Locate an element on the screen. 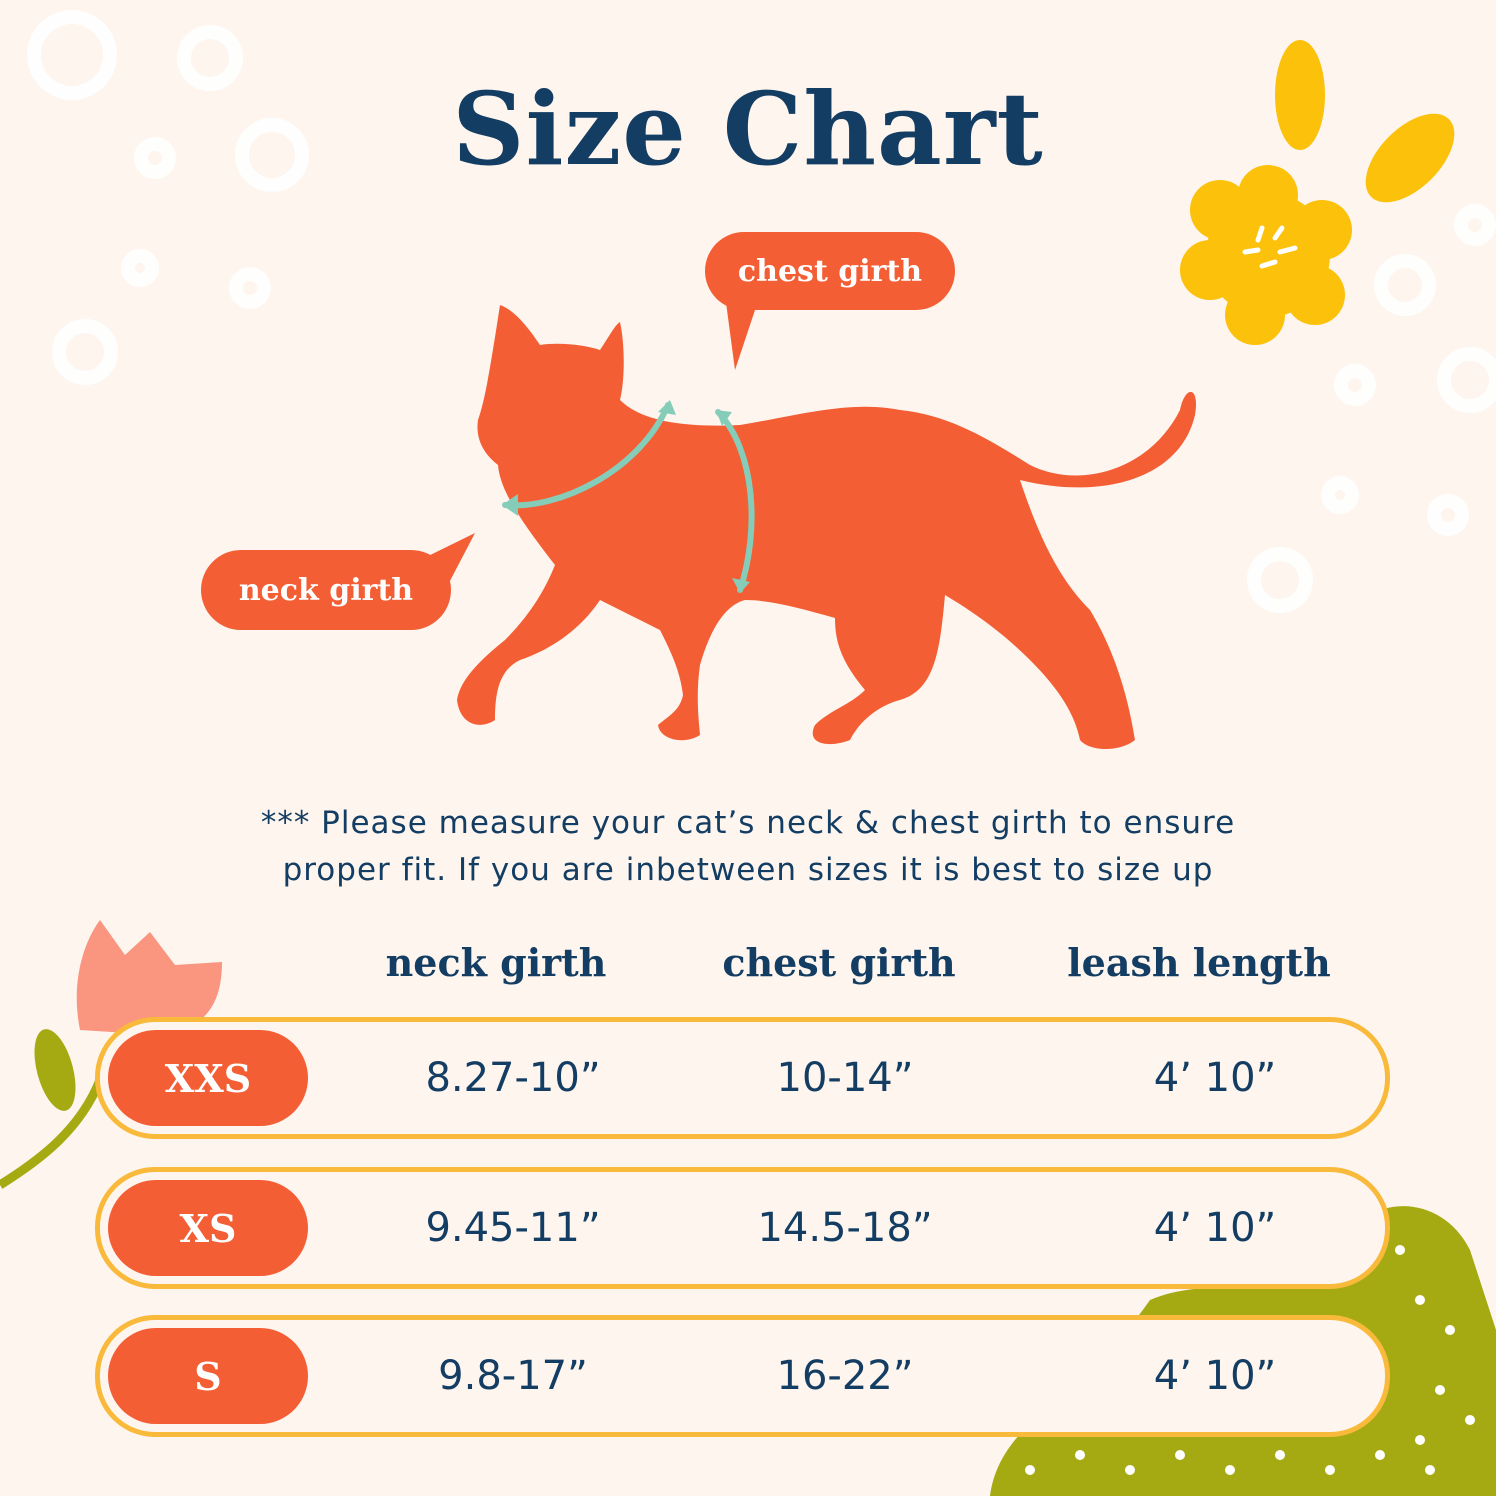 The image size is (1496, 1496). chest-callout-tail is located at coordinates (742, 332).